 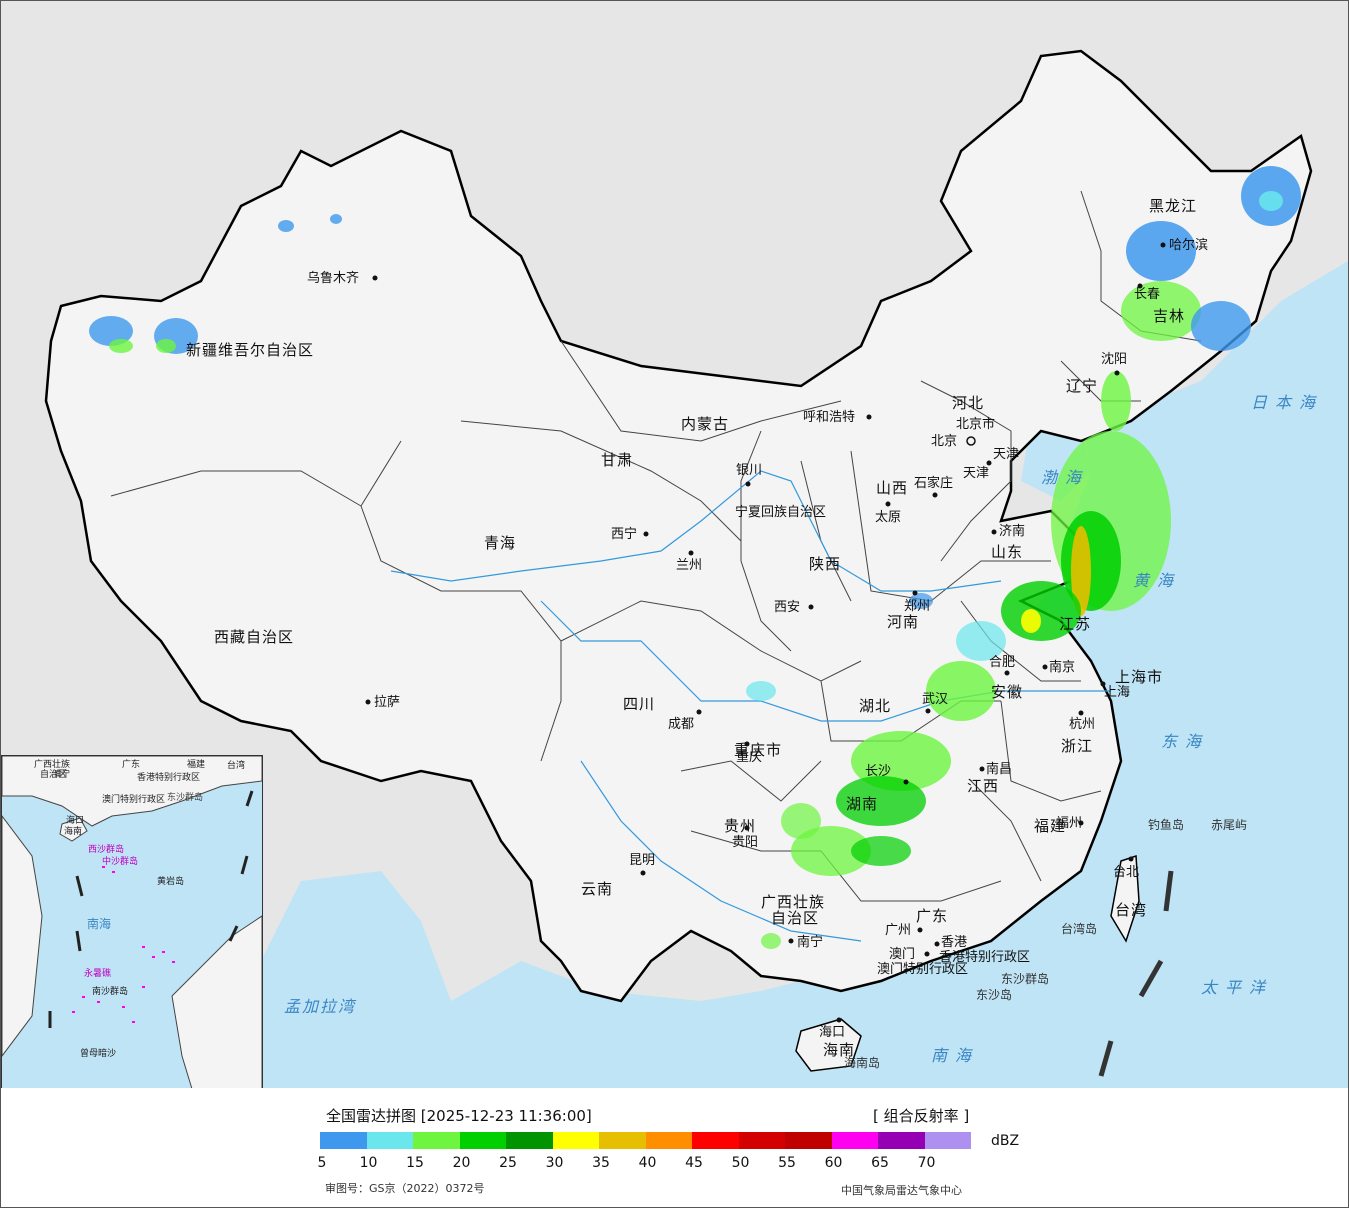 I want to click on city-yinchuan: 银川, so click(x=749, y=470).